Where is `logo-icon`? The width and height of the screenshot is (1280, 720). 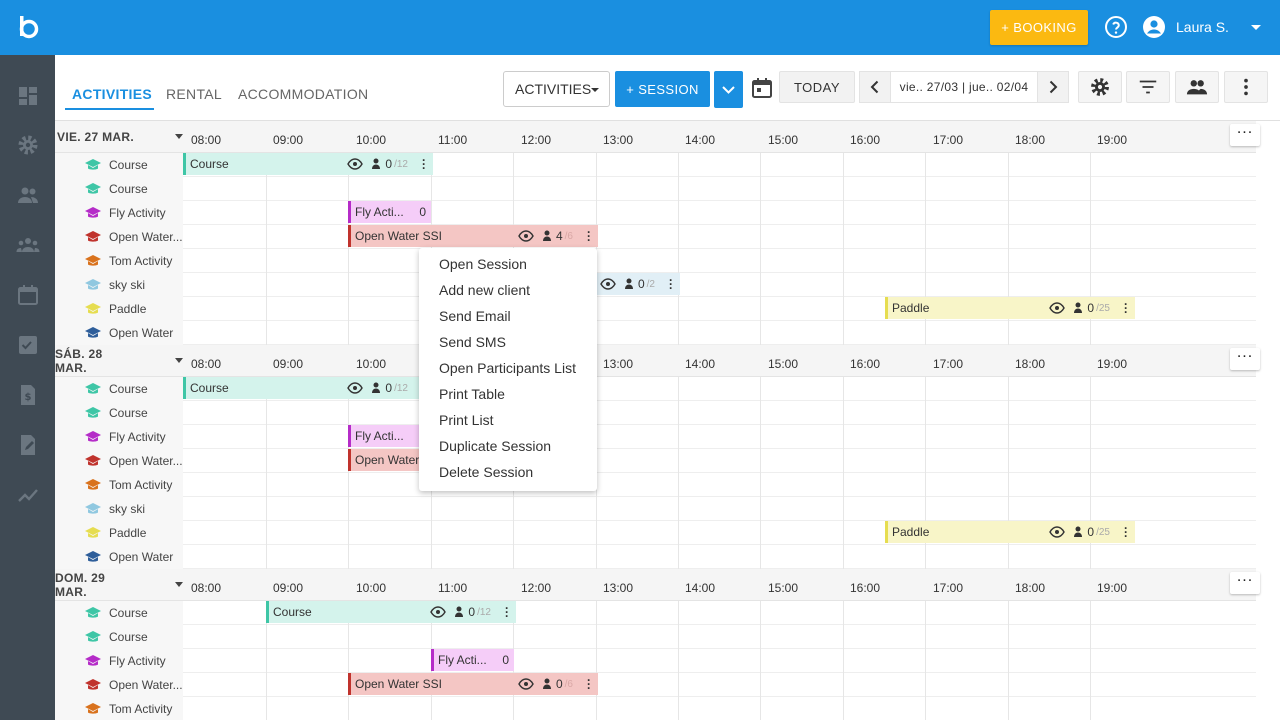
logo-icon is located at coordinates (28, 27).